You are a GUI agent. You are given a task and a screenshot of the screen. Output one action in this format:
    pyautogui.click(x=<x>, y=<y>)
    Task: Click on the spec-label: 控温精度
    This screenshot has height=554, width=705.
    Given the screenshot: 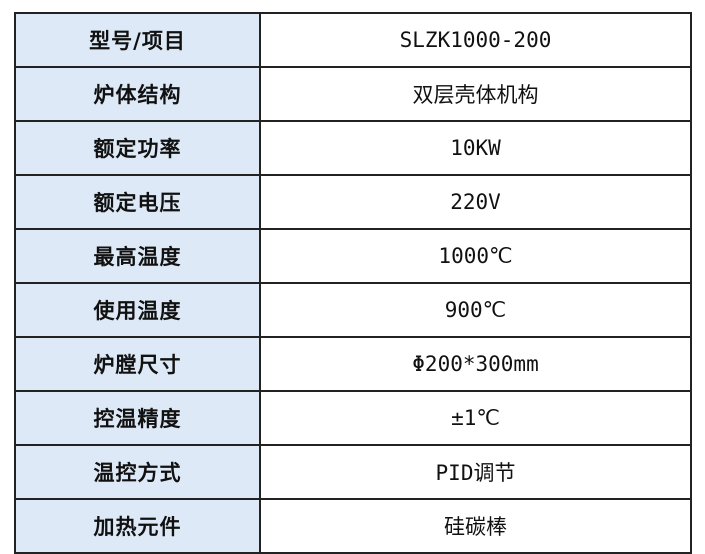 What is the action you would take?
    pyautogui.click(x=137, y=418)
    